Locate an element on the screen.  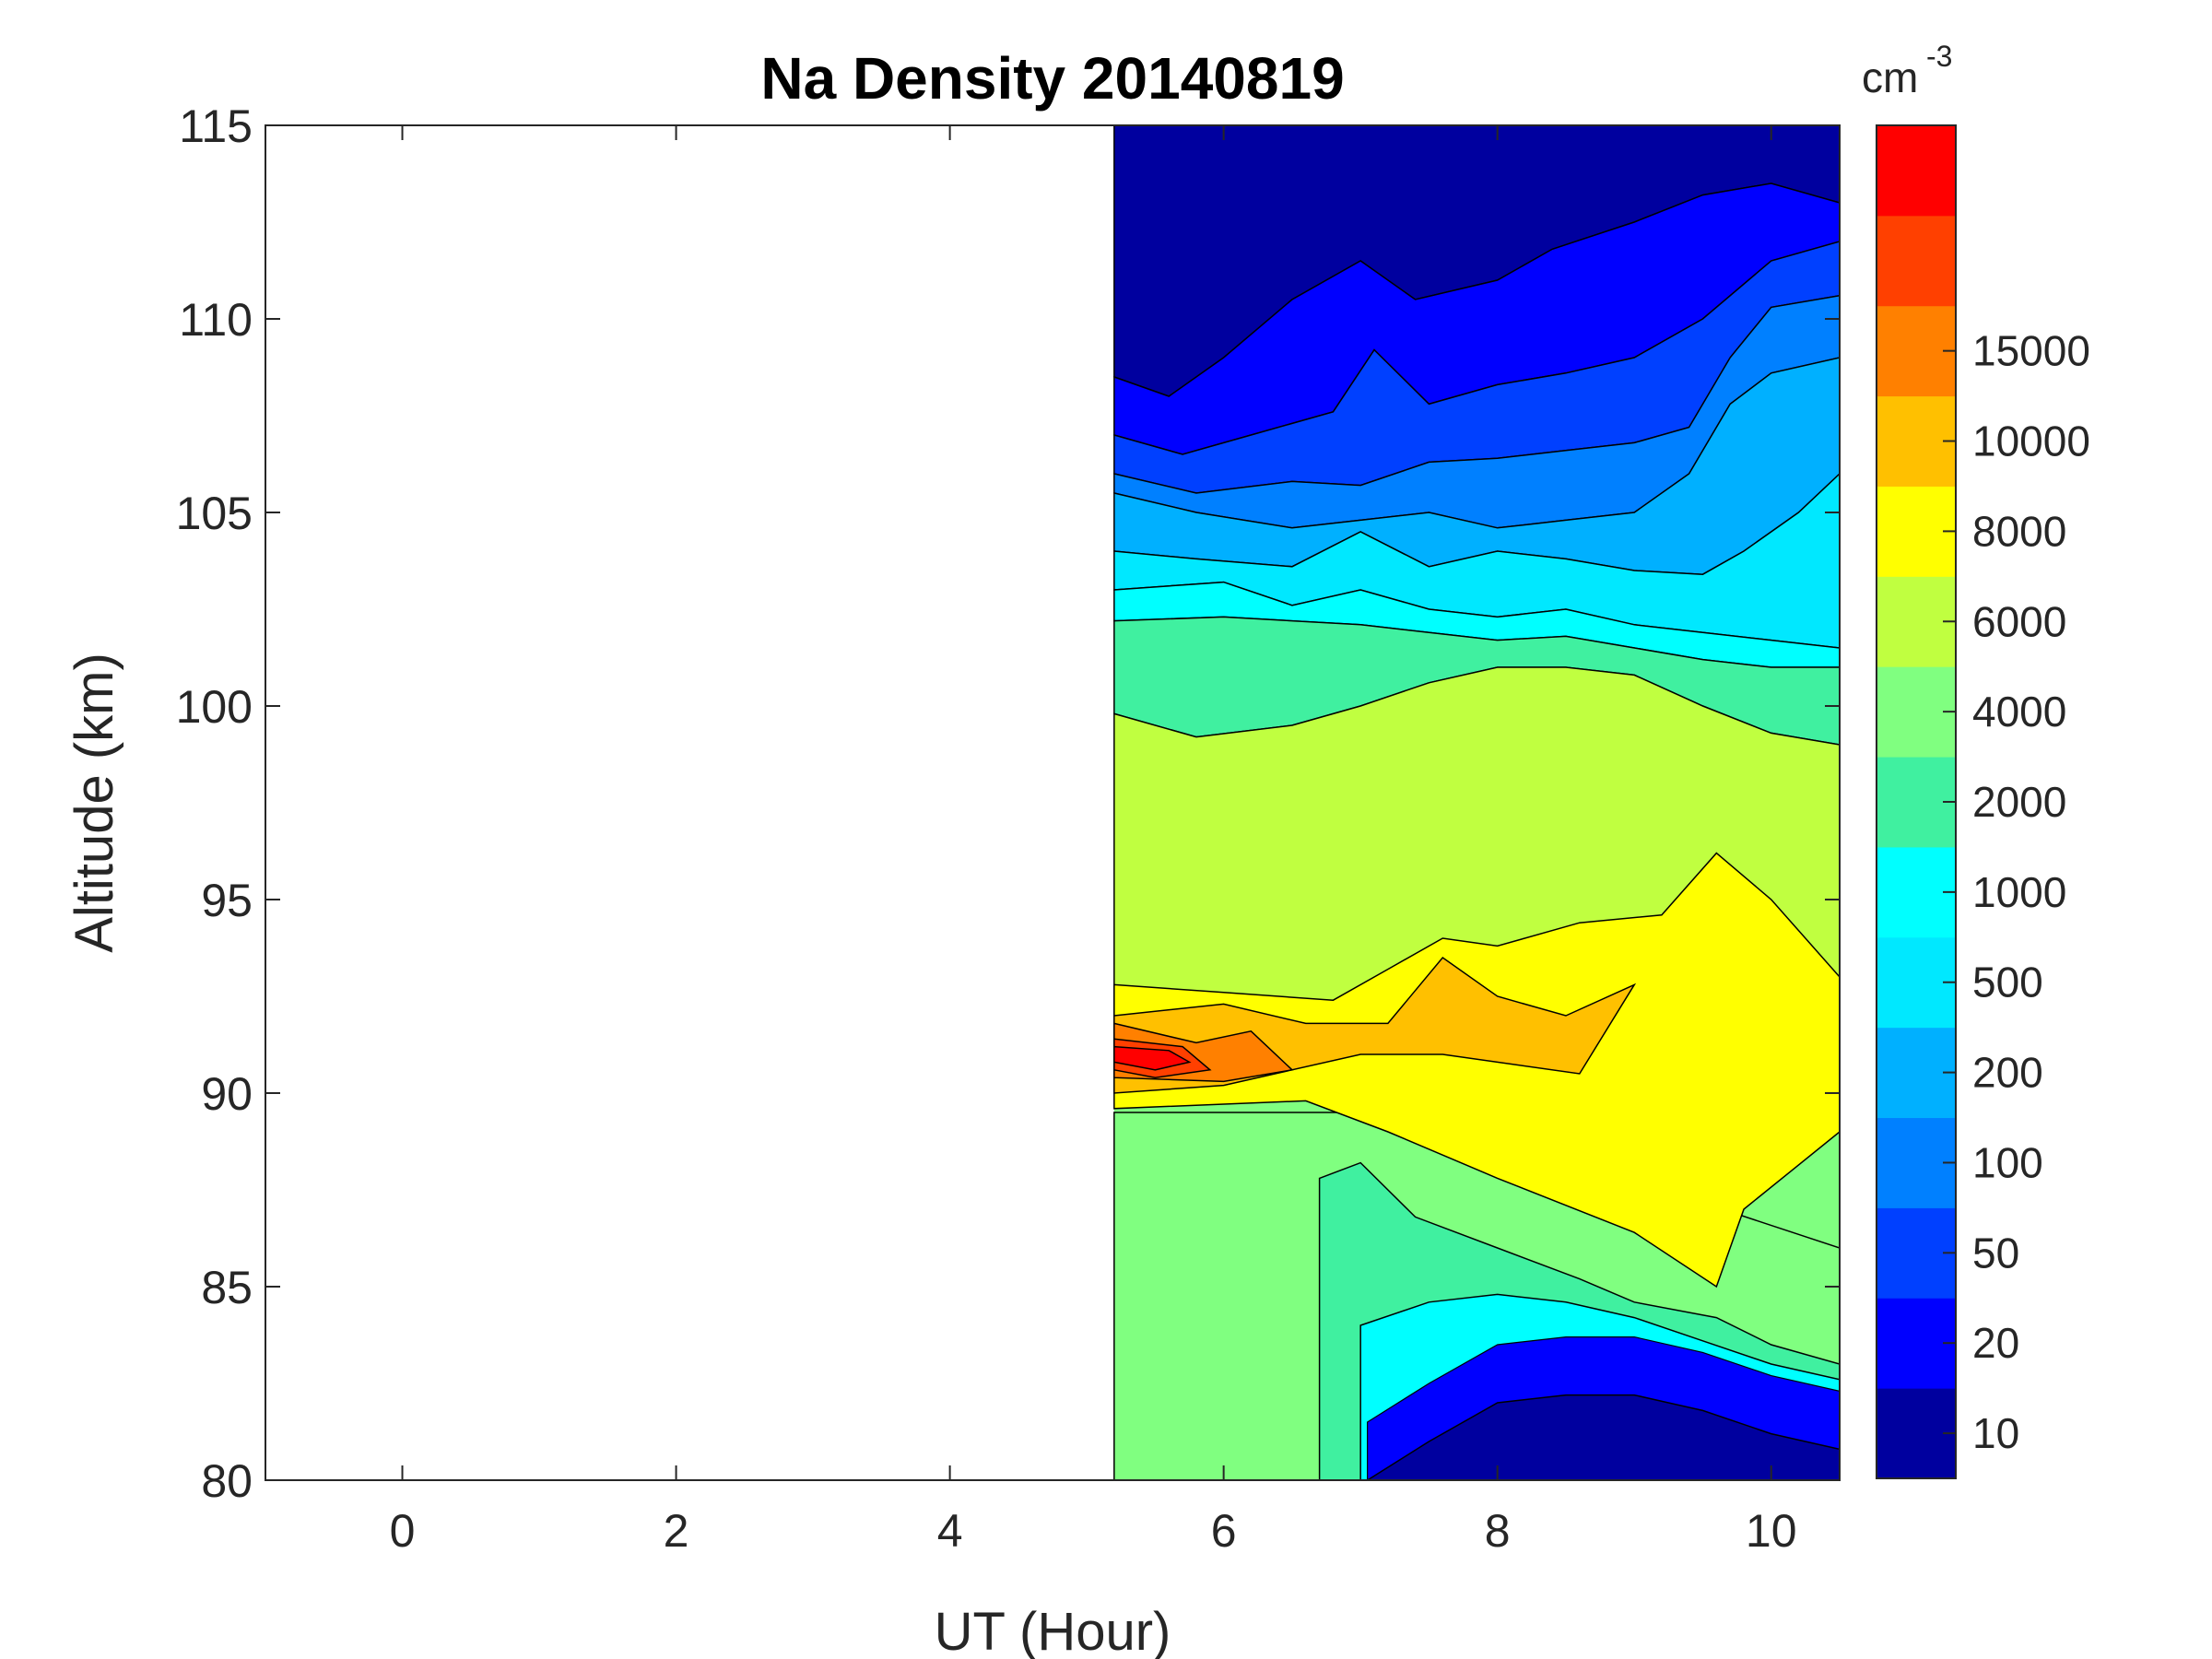
x-tick-label: 0 is located at coordinates (403, 1531).